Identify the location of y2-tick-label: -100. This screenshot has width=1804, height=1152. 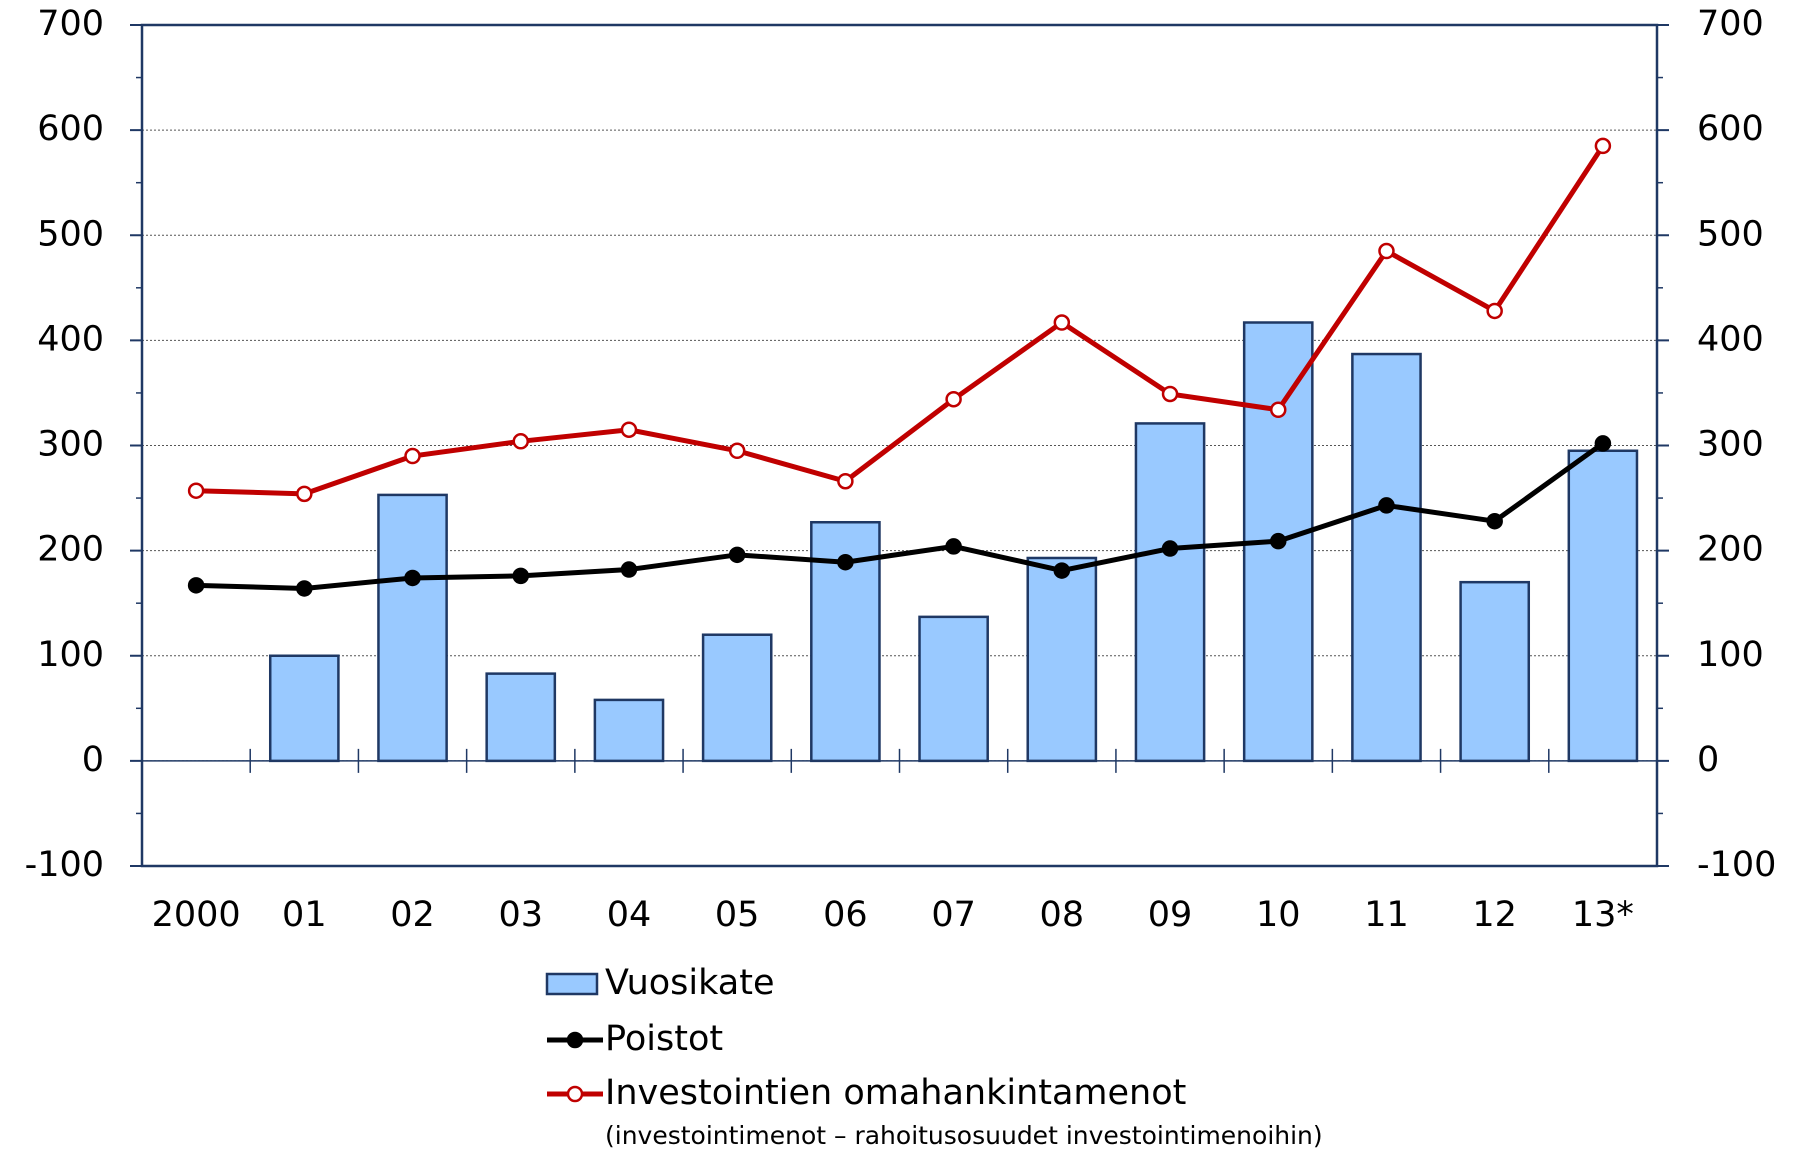
(1736, 865).